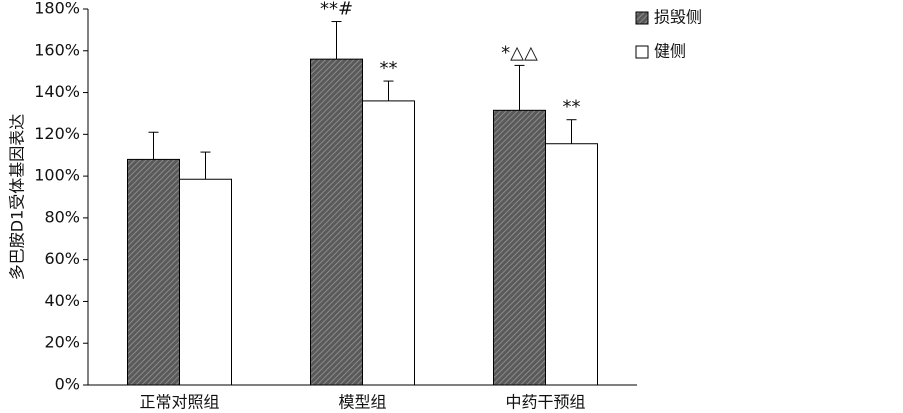  What do you see at coordinates (179, 402) in the screenshot?
I see `x-tick-label: 正常对照组` at bounding box center [179, 402].